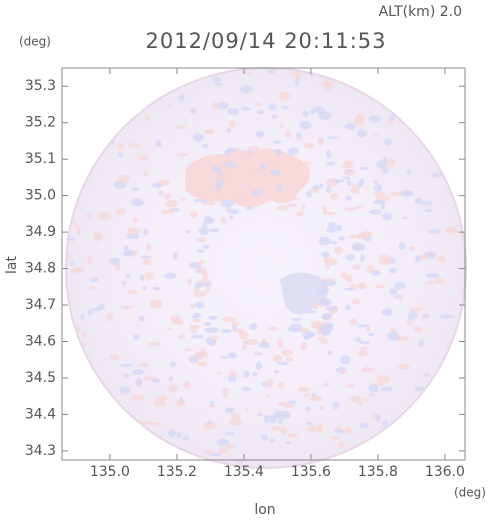 The height and width of the screenshot is (521, 491). What do you see at coordinates (470, 493) in the screenshot?
I see `x-unit: (deg)` at bounding box center [470, 493].